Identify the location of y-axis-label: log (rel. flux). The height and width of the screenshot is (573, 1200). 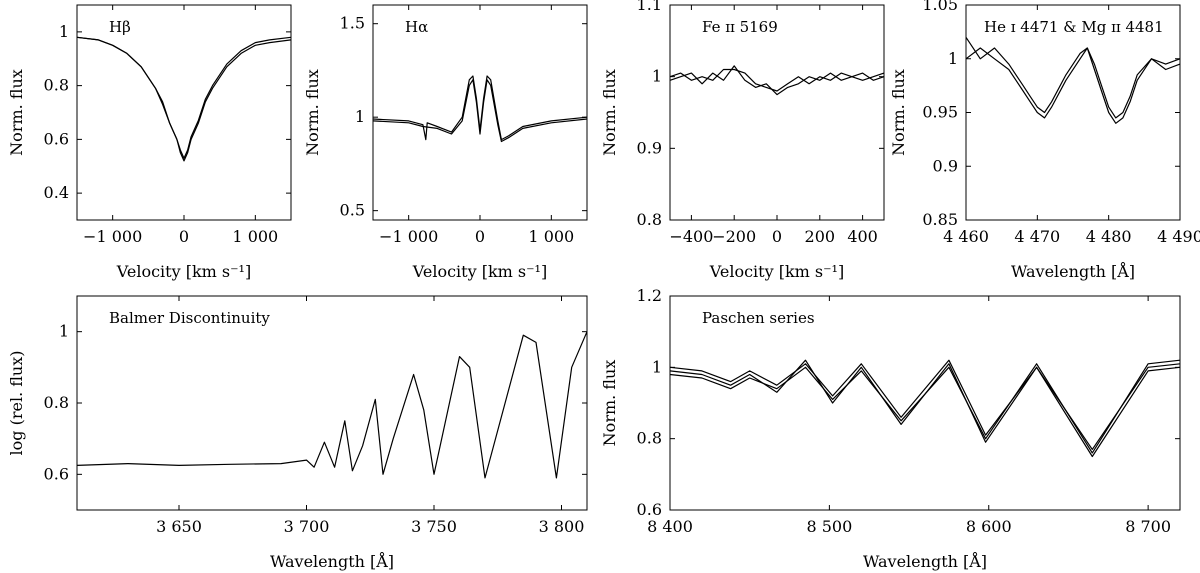
(16, 403).